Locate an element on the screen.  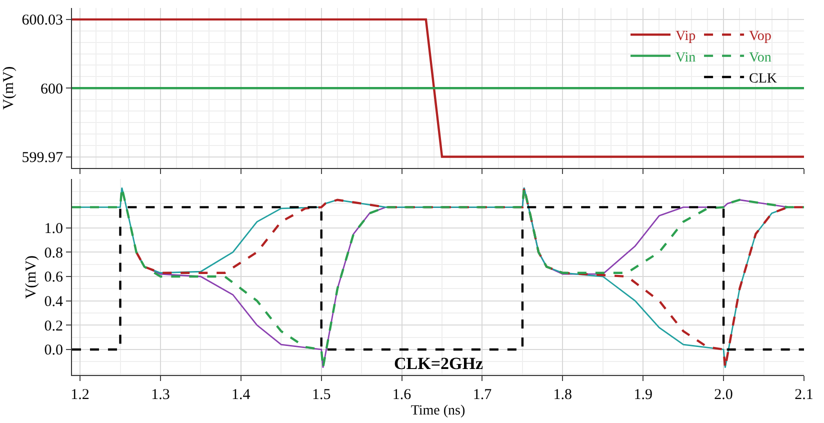
text: Von is located at coordinates (760, 58).